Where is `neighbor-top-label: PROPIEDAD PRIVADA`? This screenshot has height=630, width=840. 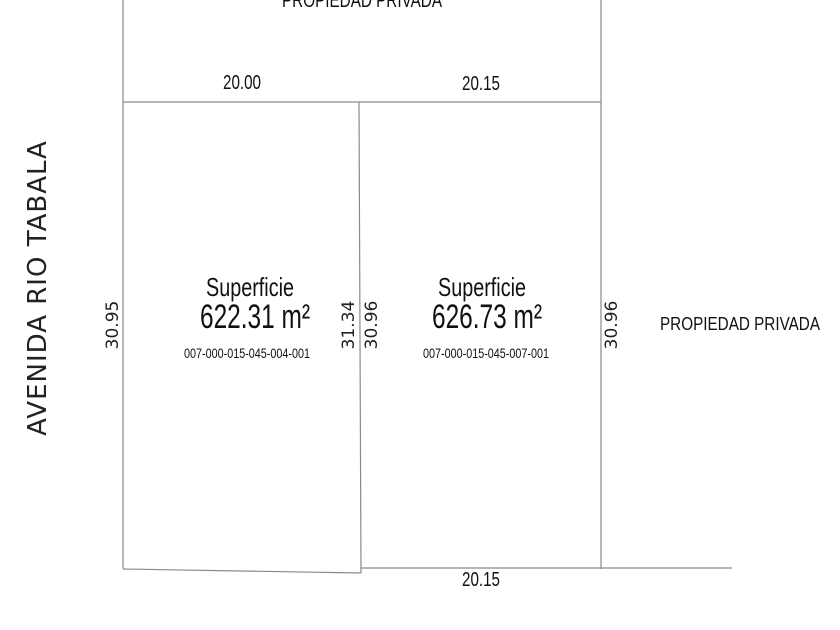
neighbor-top-label: PROPIEDAD PRIVADA is located at coordinates (362, 6).